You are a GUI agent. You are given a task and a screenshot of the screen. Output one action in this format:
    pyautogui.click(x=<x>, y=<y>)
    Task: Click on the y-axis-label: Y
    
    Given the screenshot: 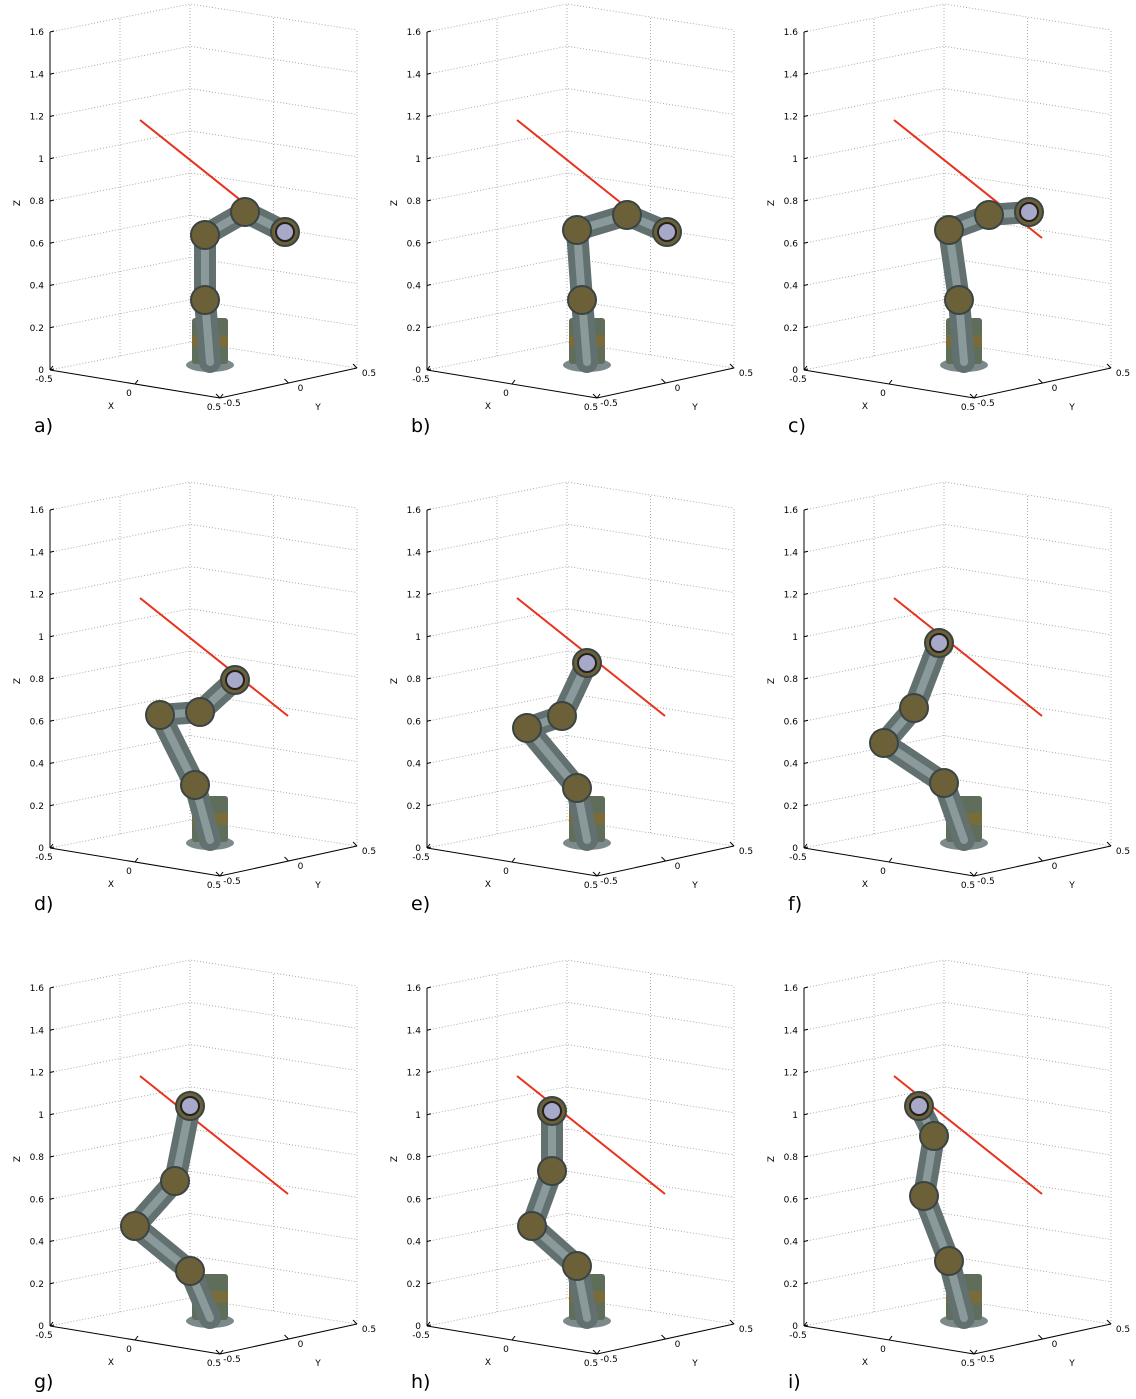 What is the action you would take?
    pyautogui.click(x=694, y=1364)
    